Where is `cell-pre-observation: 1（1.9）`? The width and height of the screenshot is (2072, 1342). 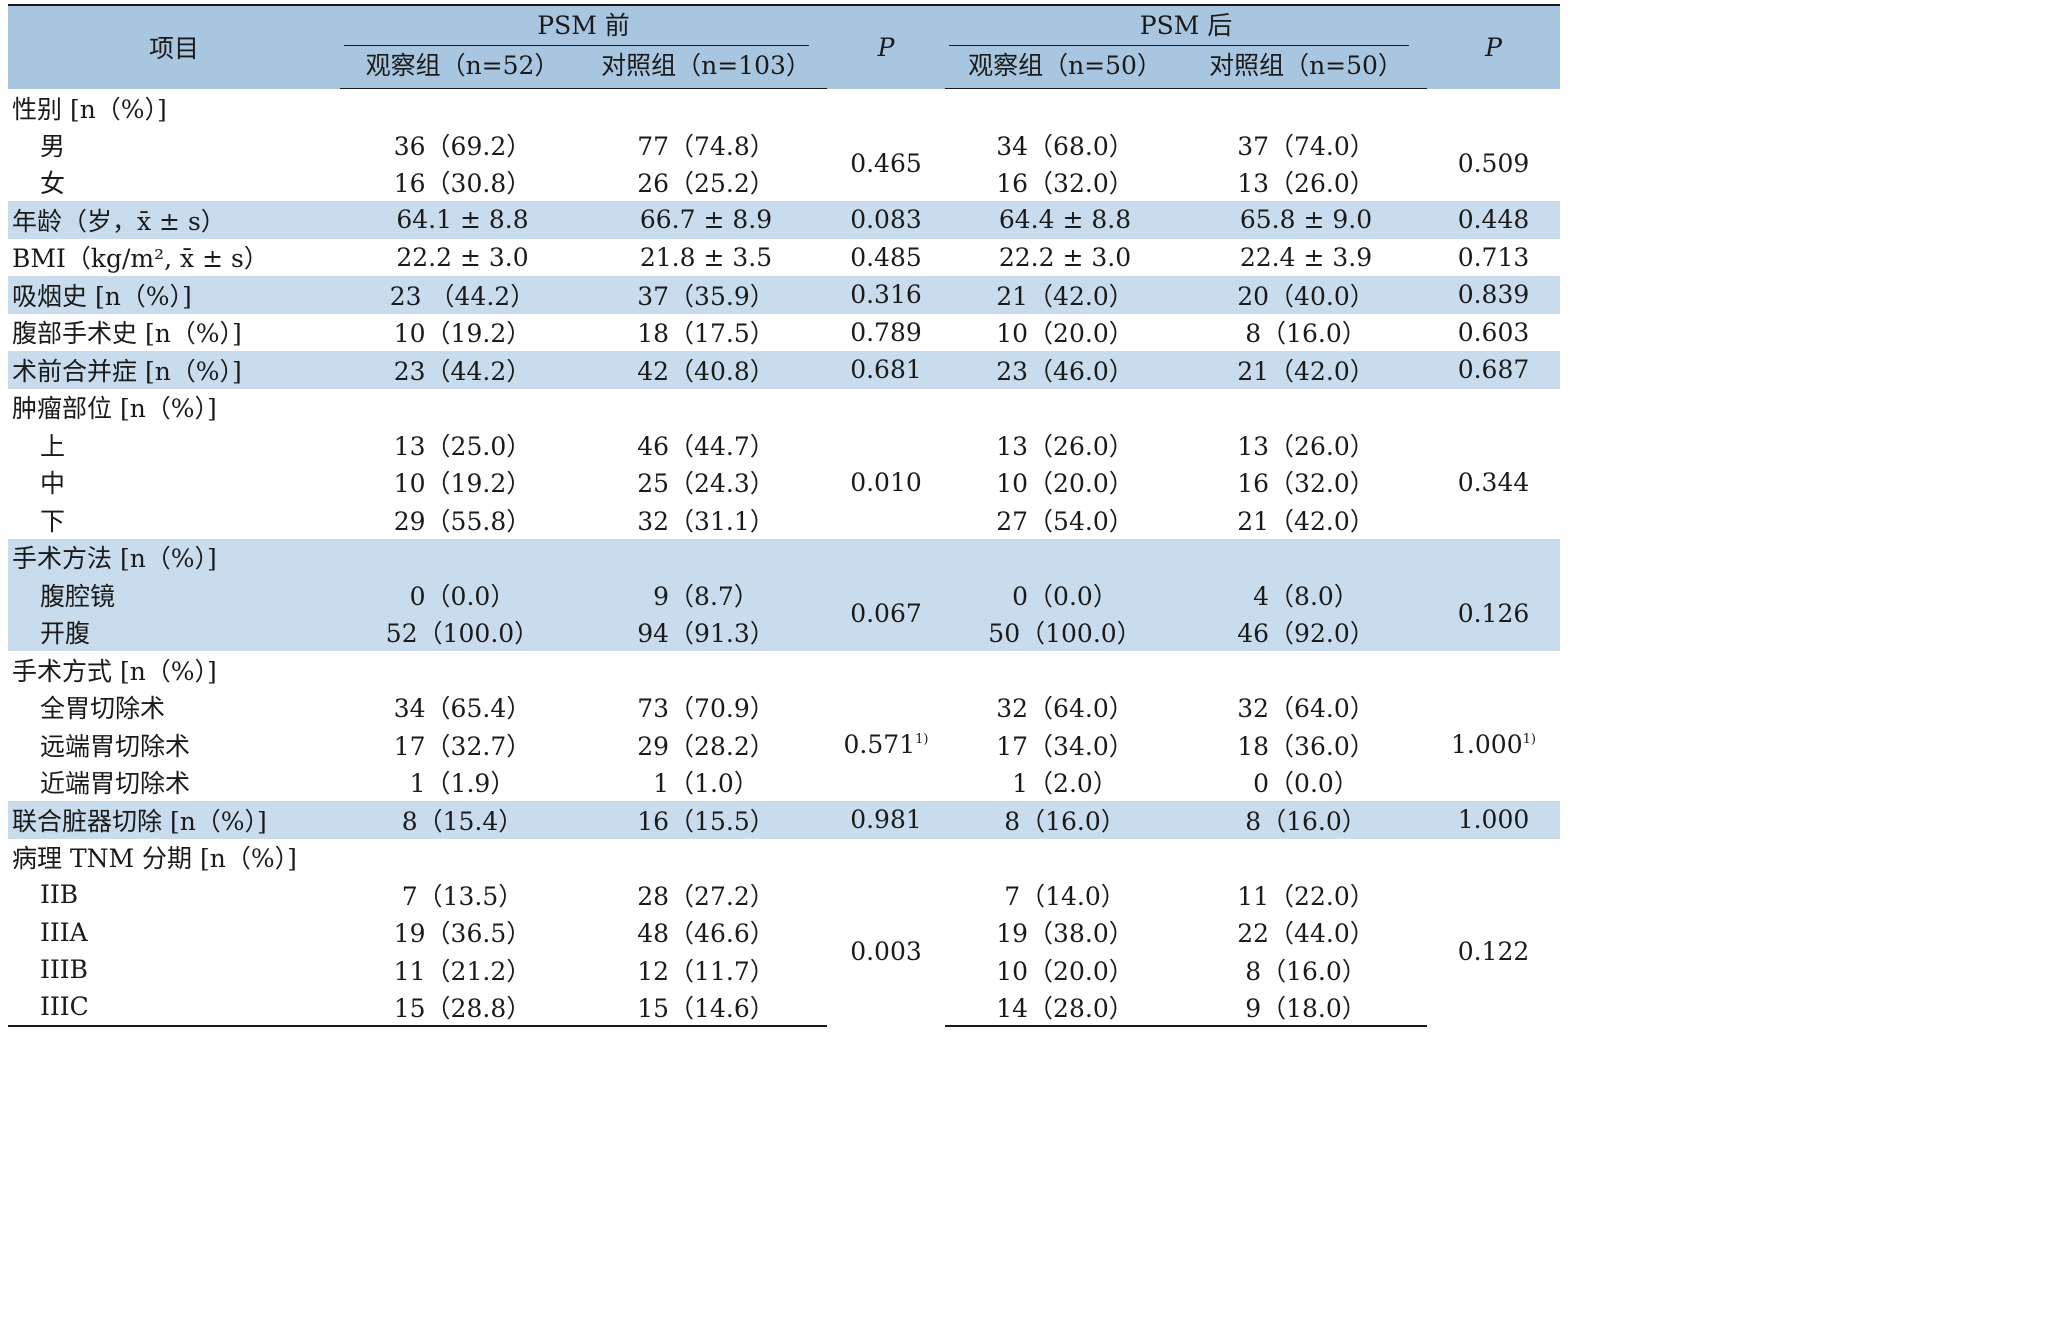 cell-pre-observation: 1（1.9） is located at coordinates (462, 784).